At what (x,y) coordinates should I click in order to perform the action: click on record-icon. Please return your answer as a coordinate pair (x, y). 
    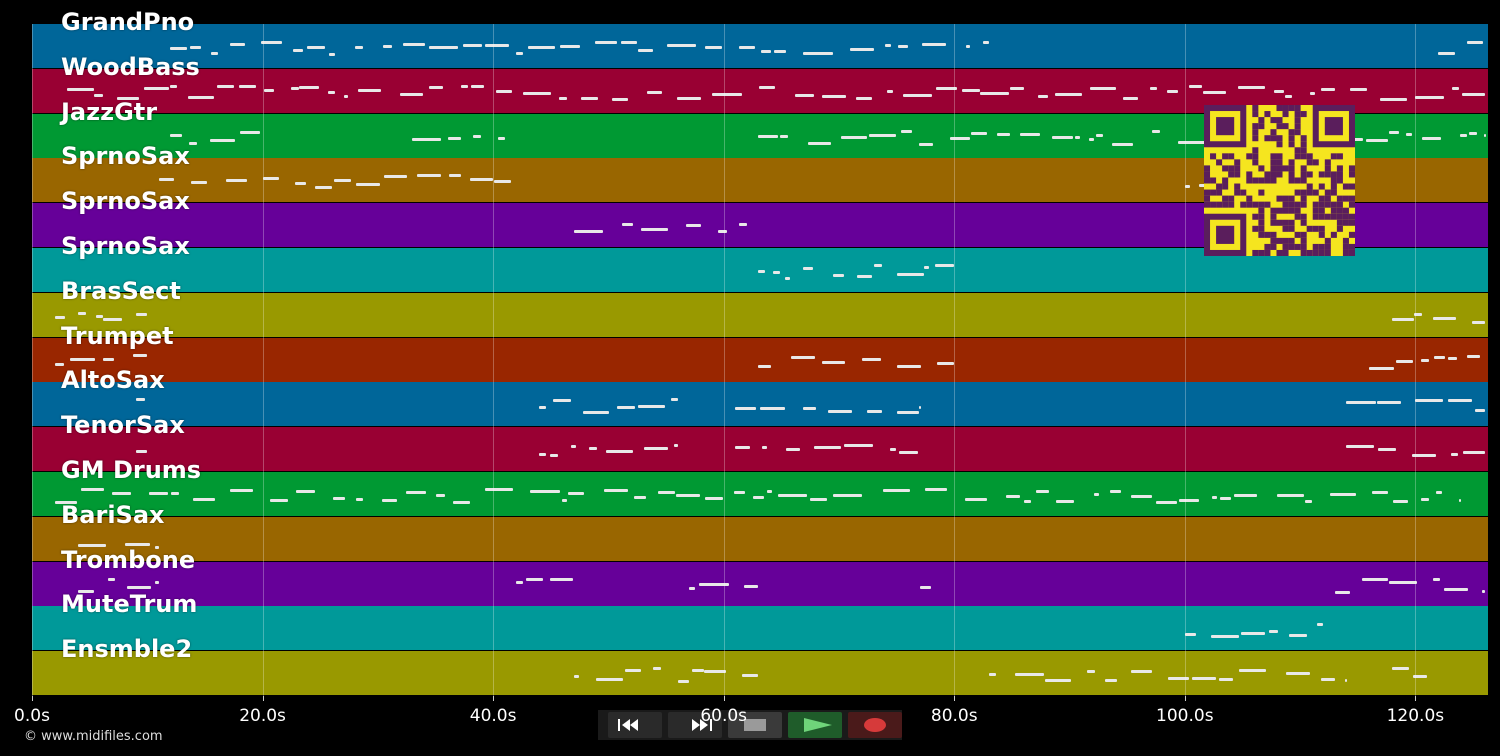
    Looking at the image, I should click on (875, 725).